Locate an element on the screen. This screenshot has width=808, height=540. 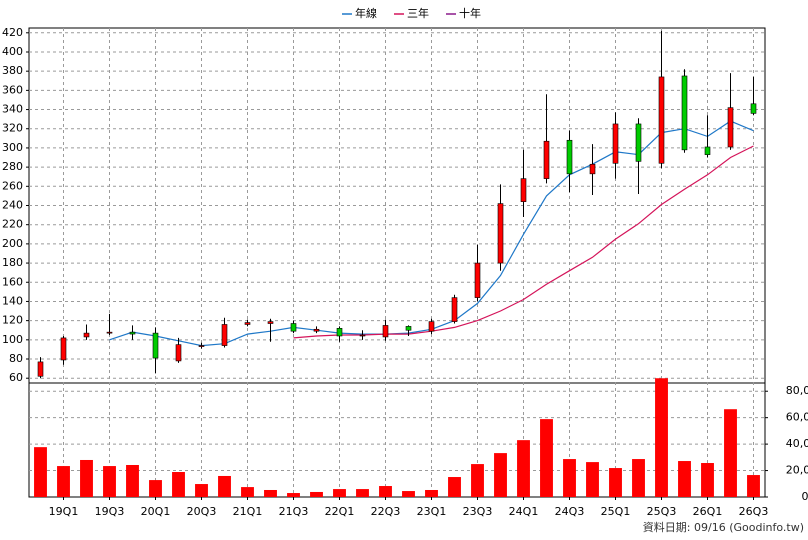
source-note: 資料日期: 09/16 (Goodinfo.tw) is located at coordinates (723, 527).